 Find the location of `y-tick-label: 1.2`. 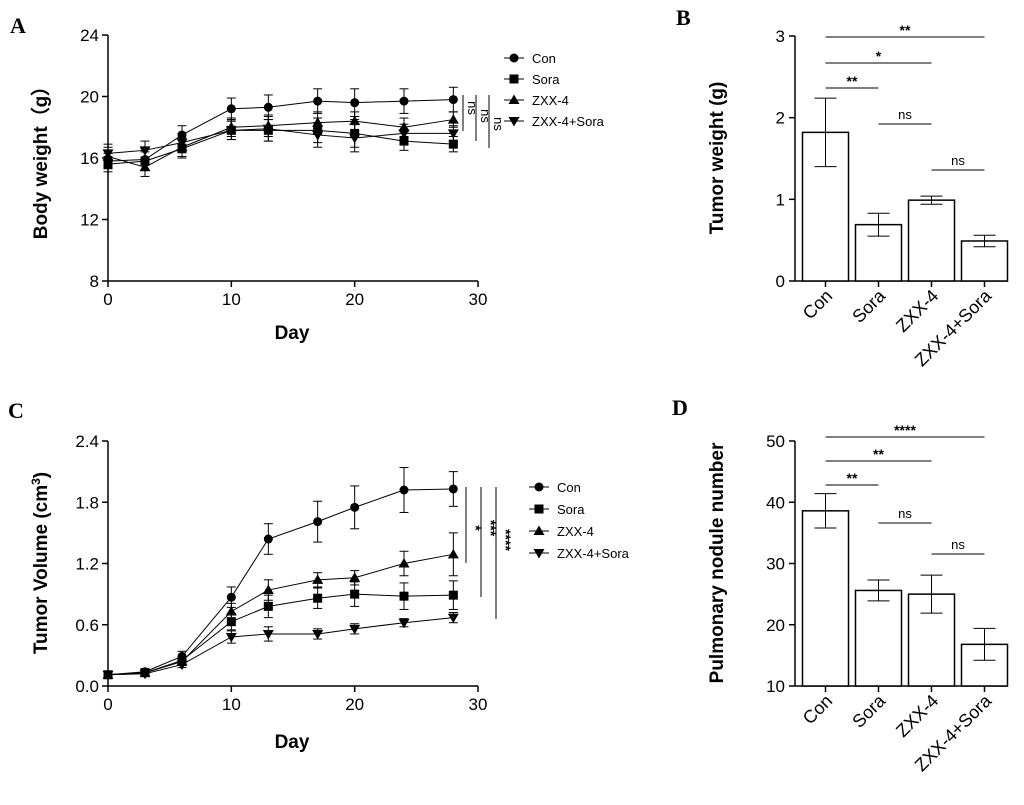

y-tick-label: 1.2 is located at coordinates (87, 564).